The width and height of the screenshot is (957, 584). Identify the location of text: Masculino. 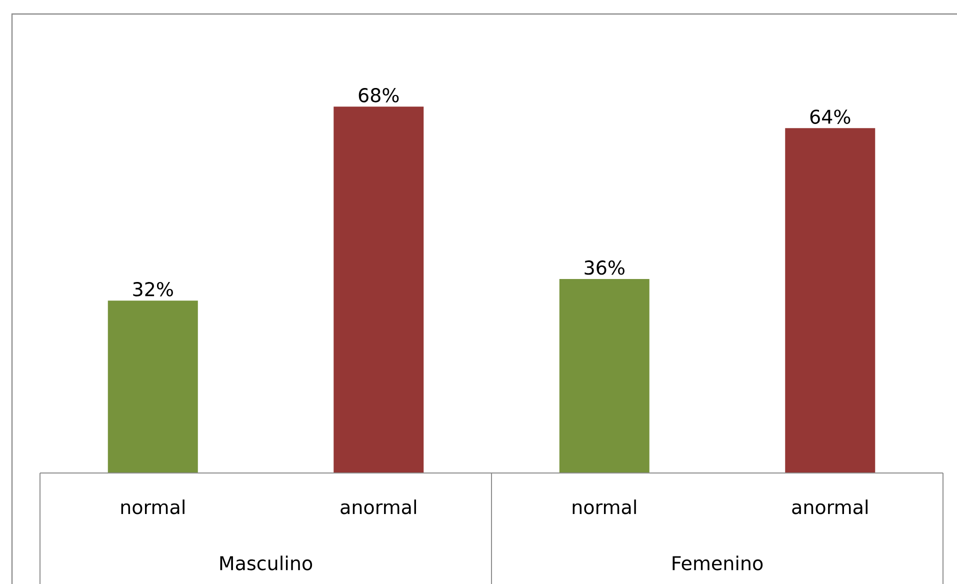
(266, 563).